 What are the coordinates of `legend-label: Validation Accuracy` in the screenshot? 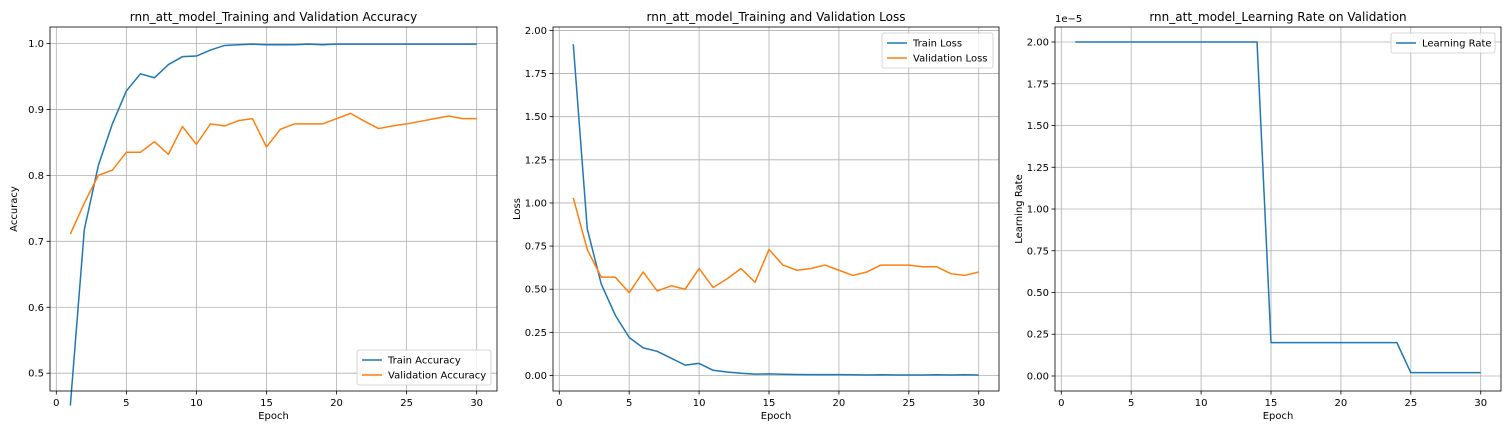 It's located at (437, 376).